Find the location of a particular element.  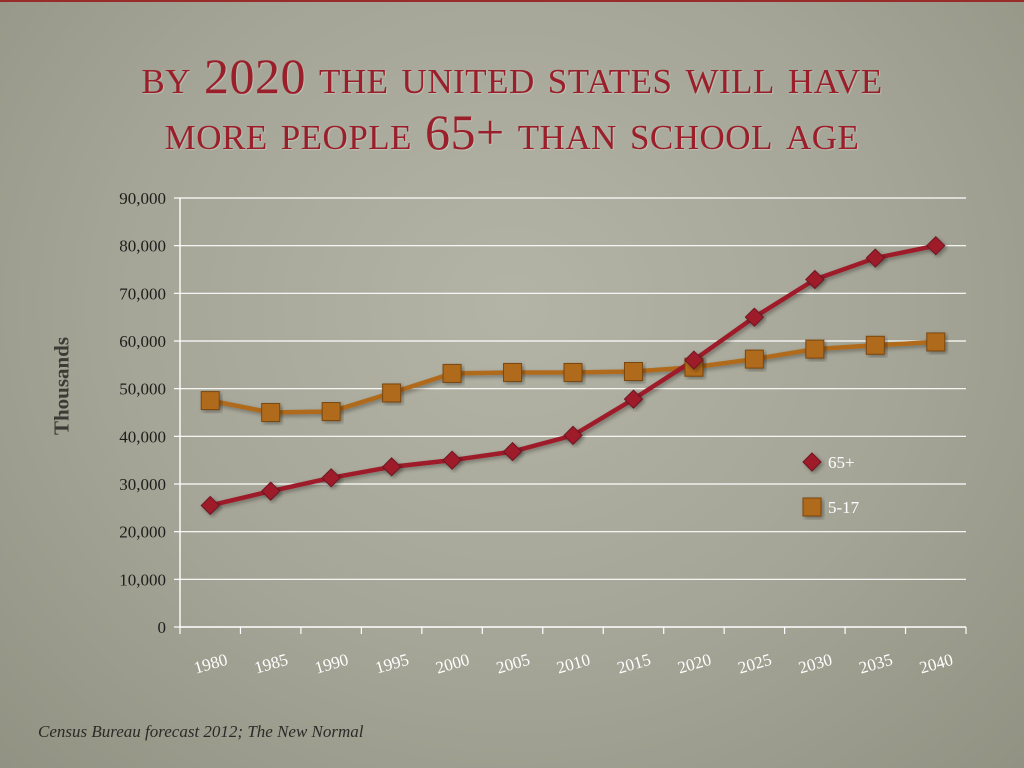

y-tick-label: 30,000 is located at coordinates (142, 484).